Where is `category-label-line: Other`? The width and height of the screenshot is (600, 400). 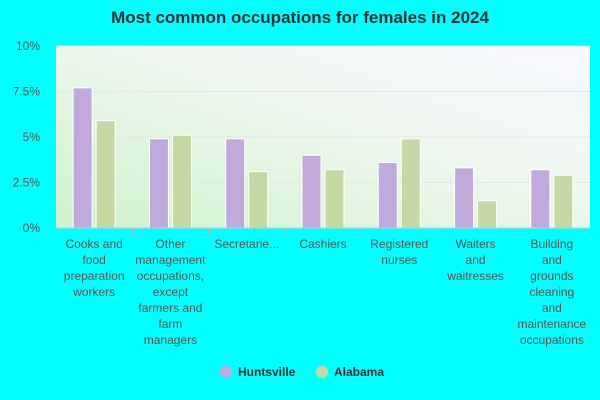 category-label-line: Other is located at coordinates (170, 244).